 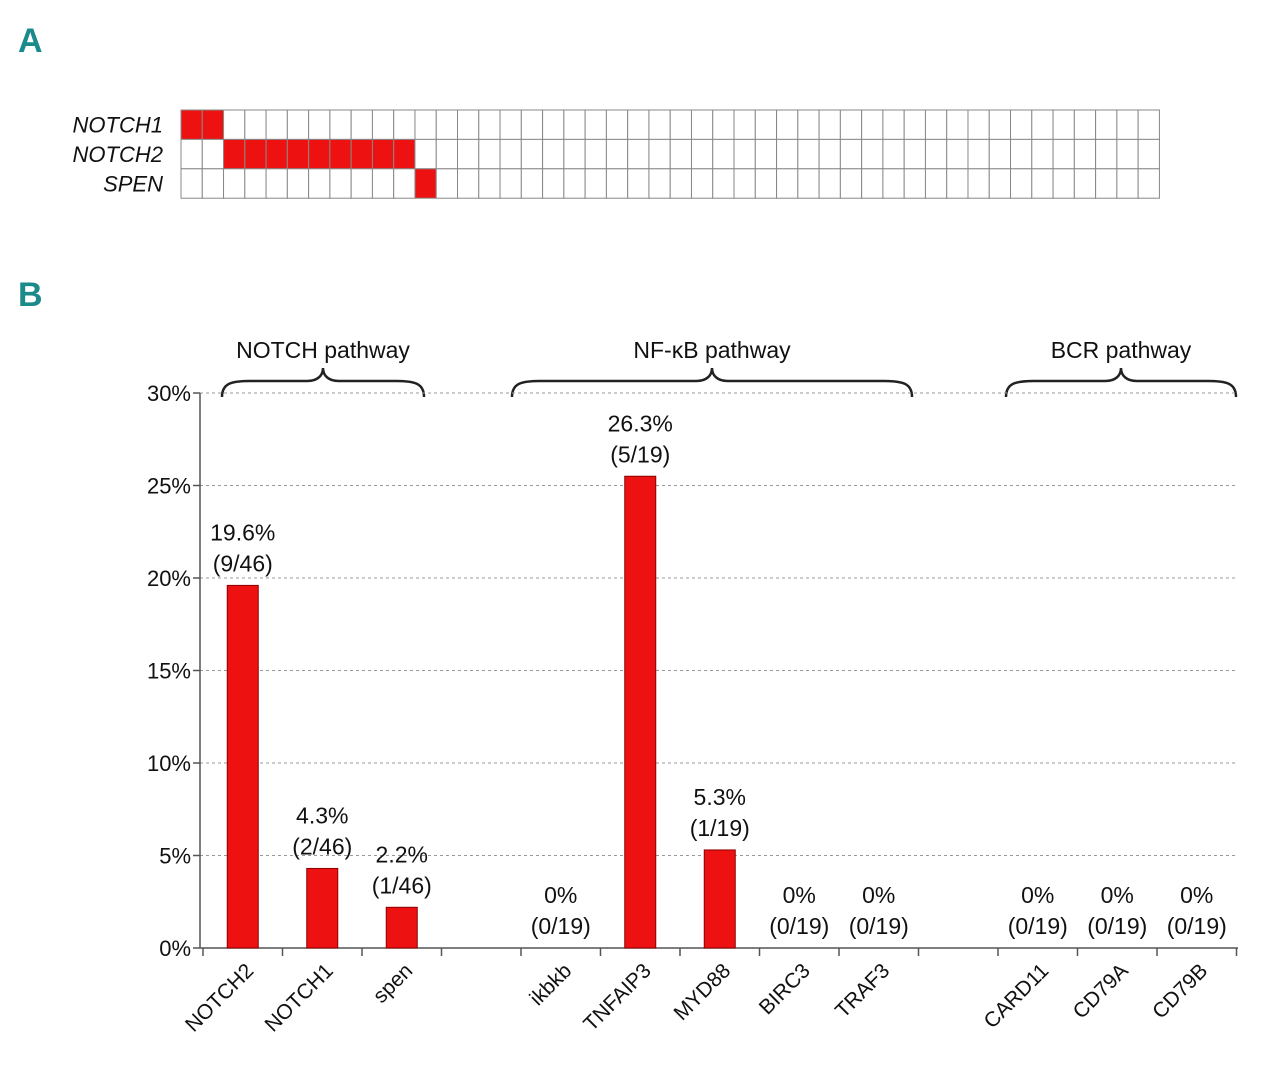 What do you see at coordinates (1101, 991) in the screenshot?
I see `x-category-label: CD79A` at bounding box center [1101, 991].